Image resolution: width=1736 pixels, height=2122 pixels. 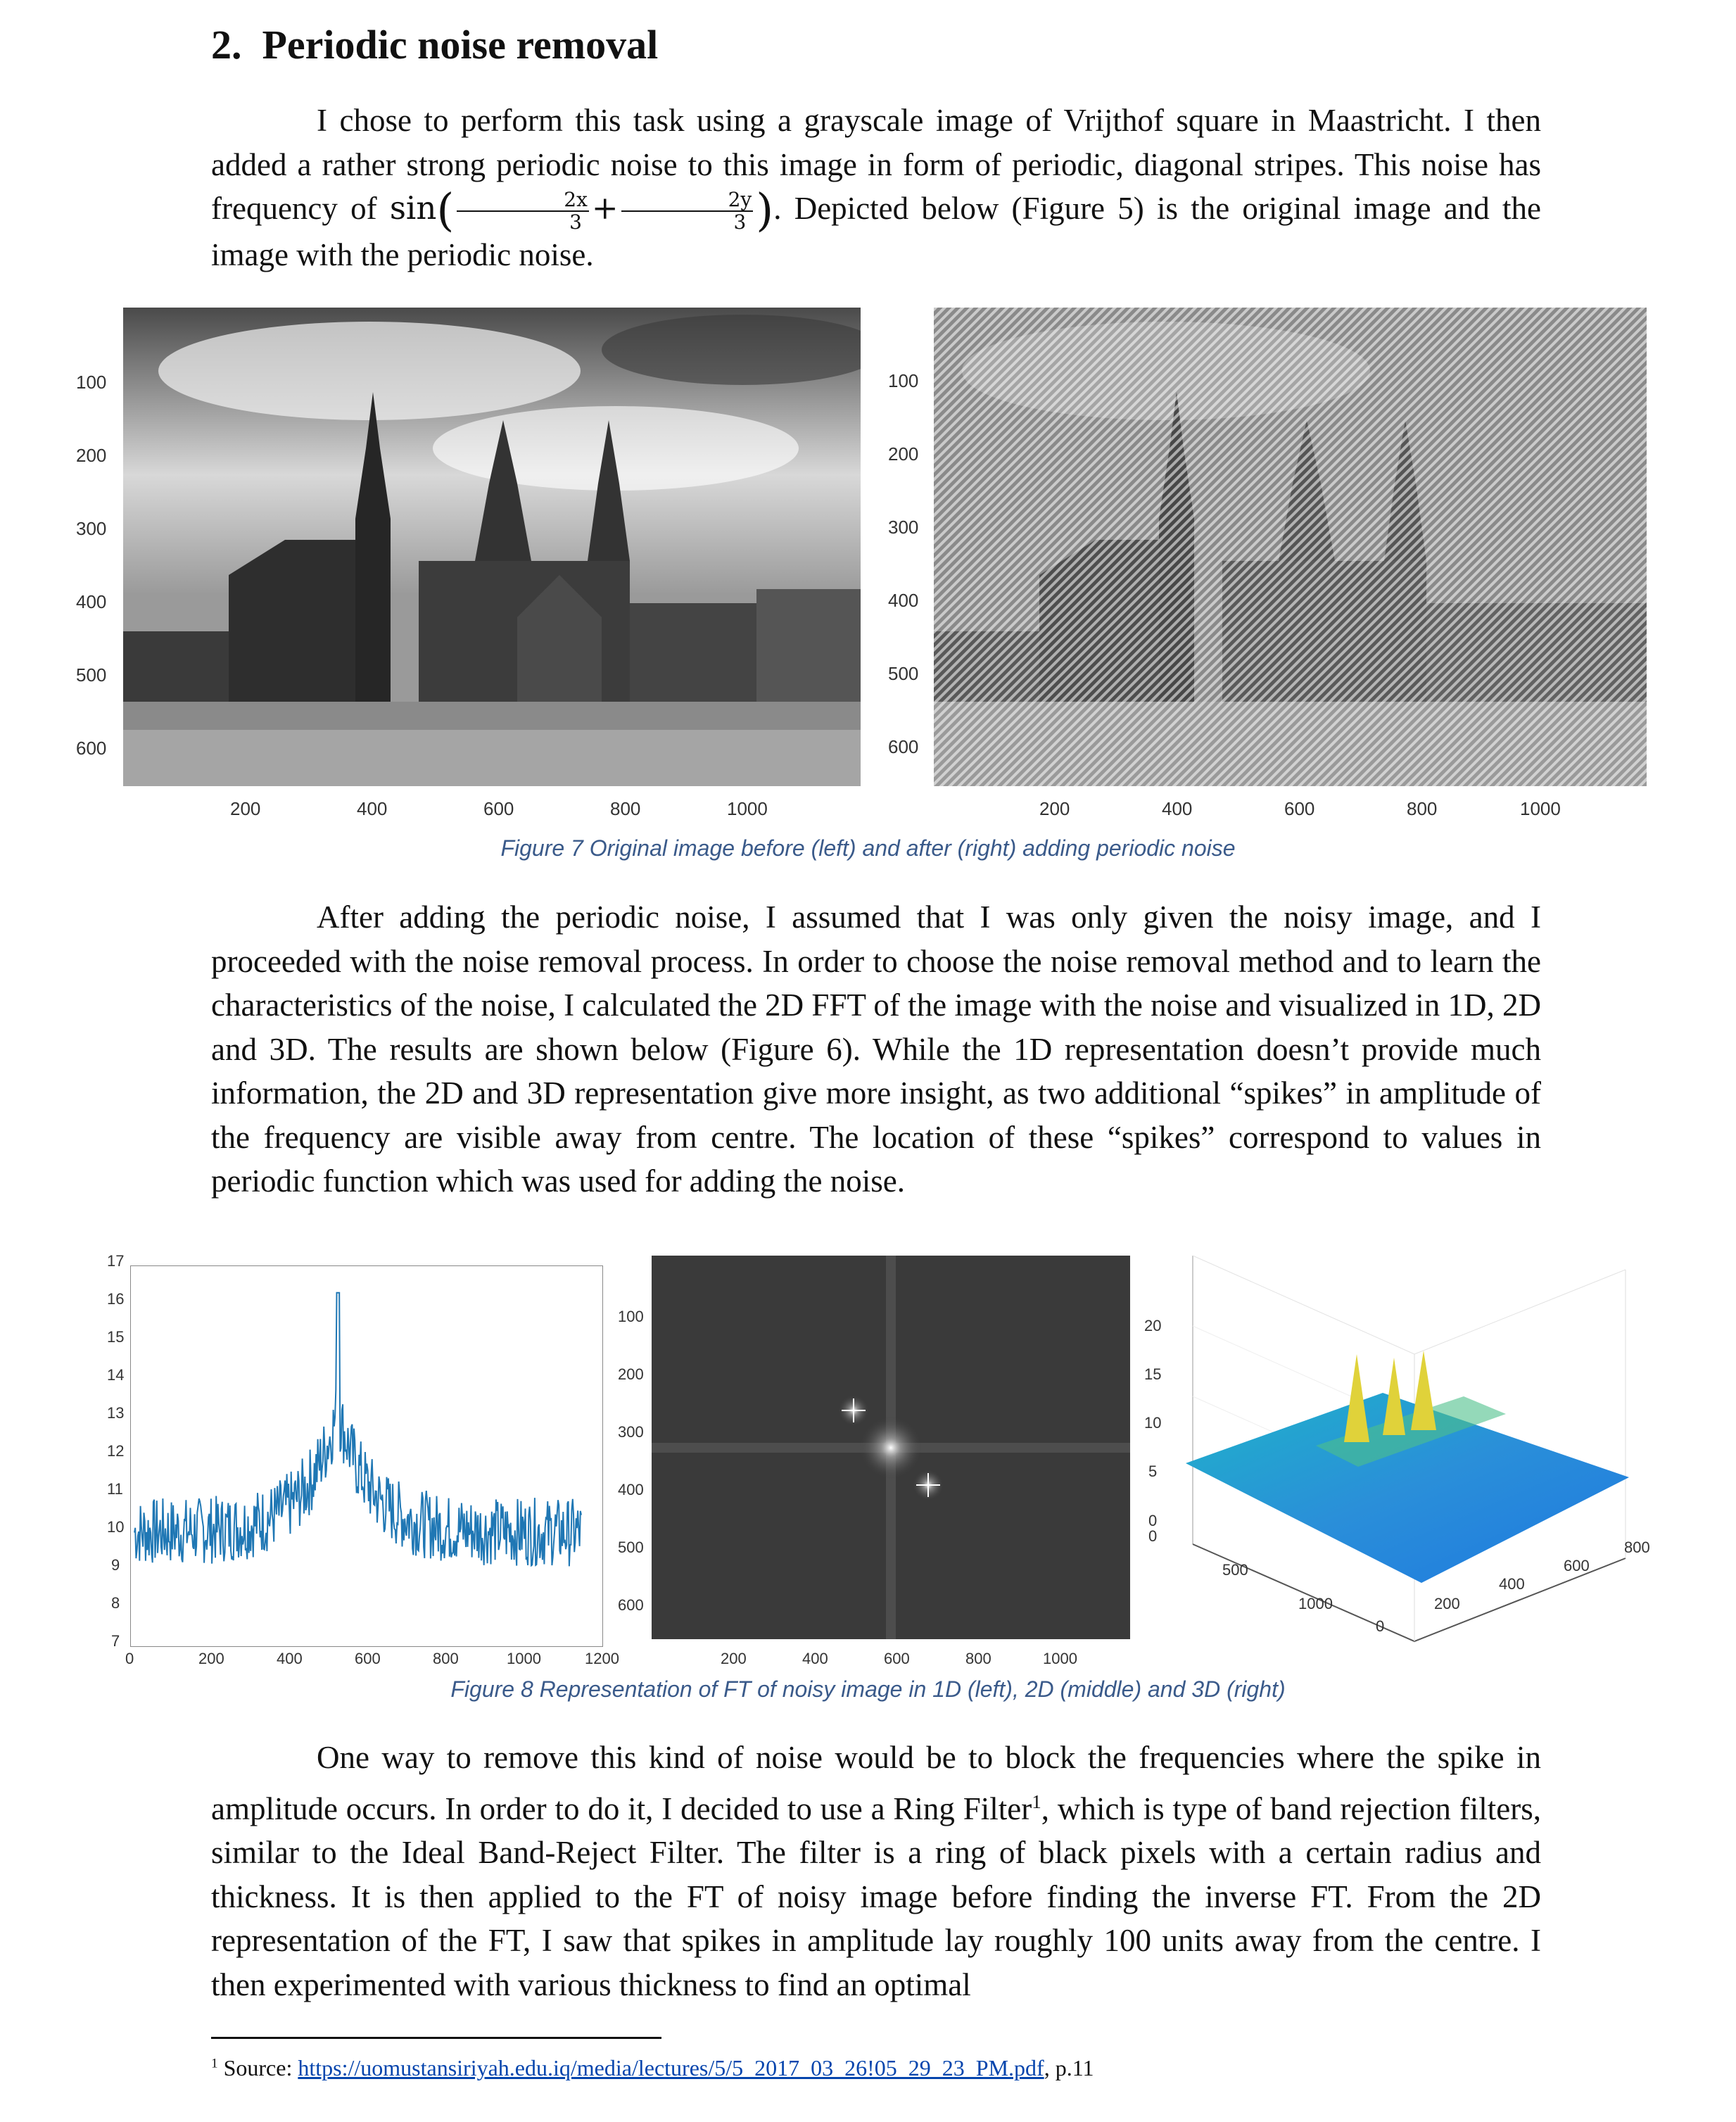 I want to click on fft1d-xtick: 600, so click(x=368, y=1658).